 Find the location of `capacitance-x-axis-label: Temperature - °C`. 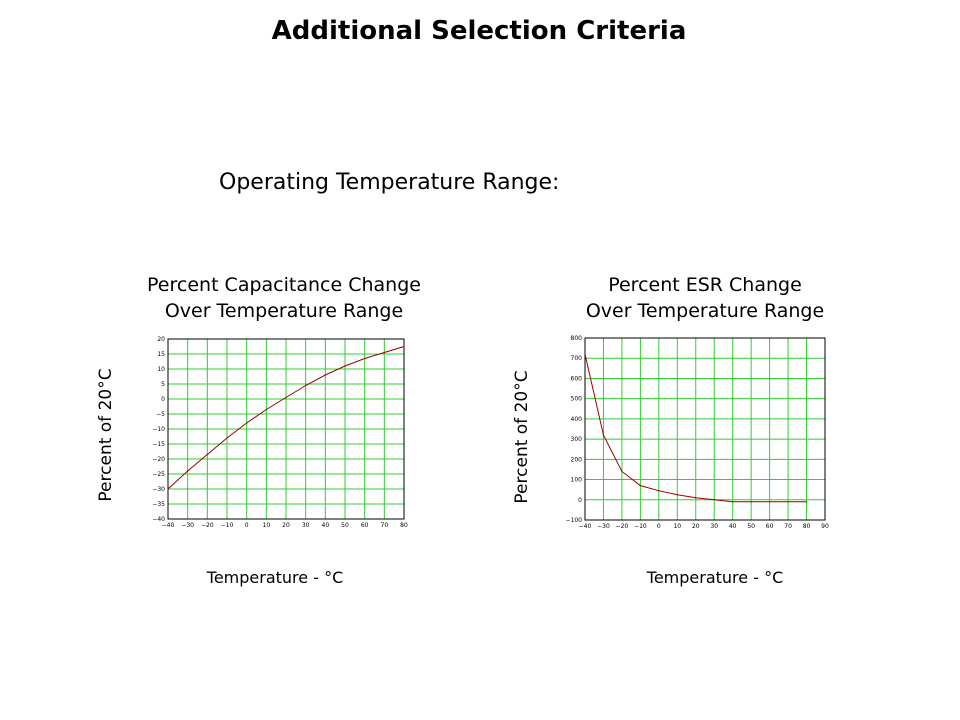

capacitance-x-axis-label: Temperature - °C is located at coordinates (275, 577).